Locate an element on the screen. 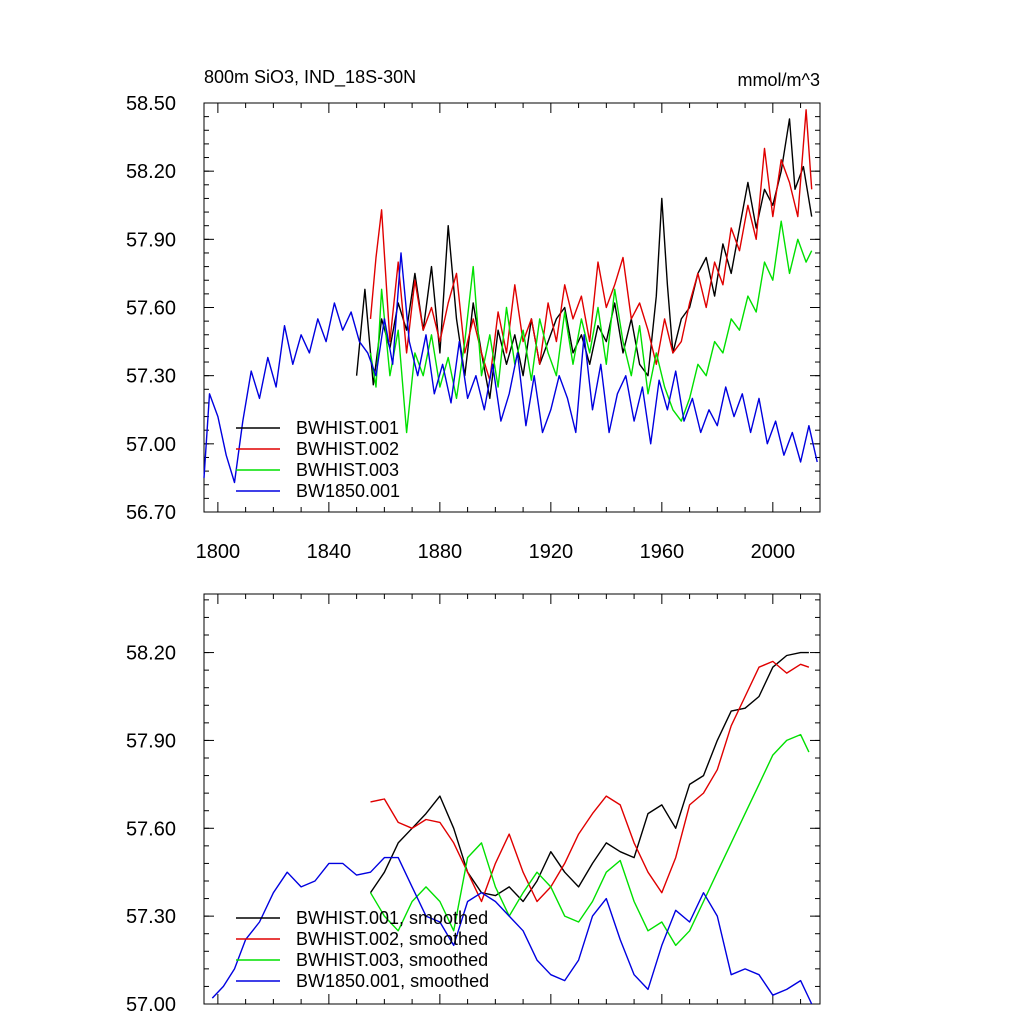 The height and width of the screenshot is (1024, 1024). legend-label: BWHIST.001, smoothed is located at coordinates (392, 918).